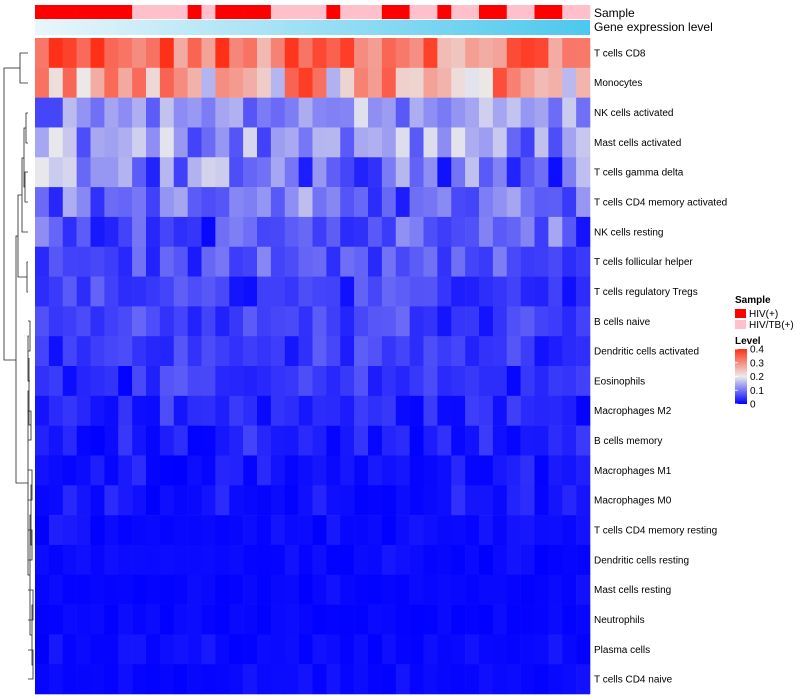 This screenshot has height=700, width=800. Describe the element at coordinates (763, 314) in the screenshot. I see `legend-label-hiv: HIV(+)` at that location.